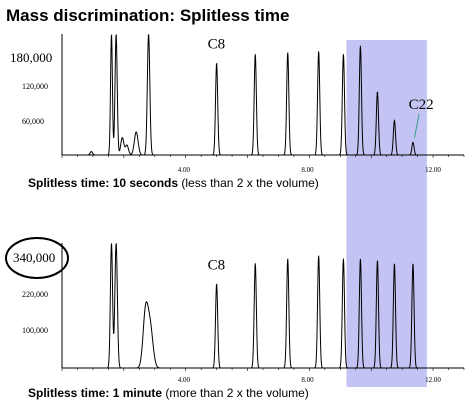 The width and height of the screenshot is (474, 409). I want to click on caption-top-bold: Splitless time: 10 seconds, so click(103, 183).